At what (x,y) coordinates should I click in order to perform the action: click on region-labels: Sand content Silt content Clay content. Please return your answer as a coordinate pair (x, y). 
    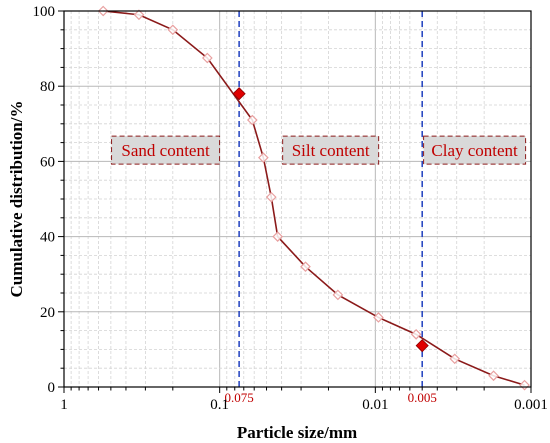
    Looking at the image, I should click on (319, 150).